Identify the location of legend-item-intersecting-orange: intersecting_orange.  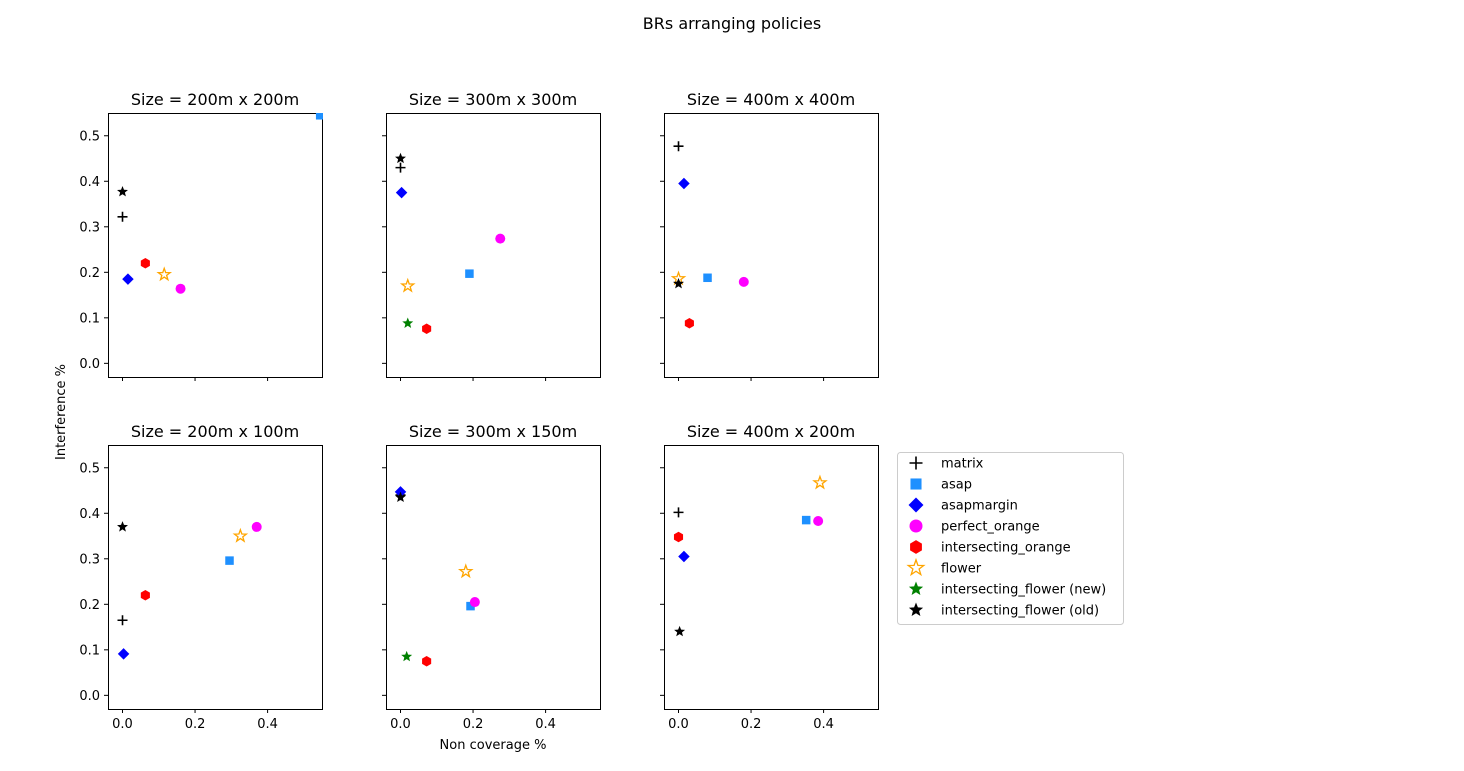
(990, 548).